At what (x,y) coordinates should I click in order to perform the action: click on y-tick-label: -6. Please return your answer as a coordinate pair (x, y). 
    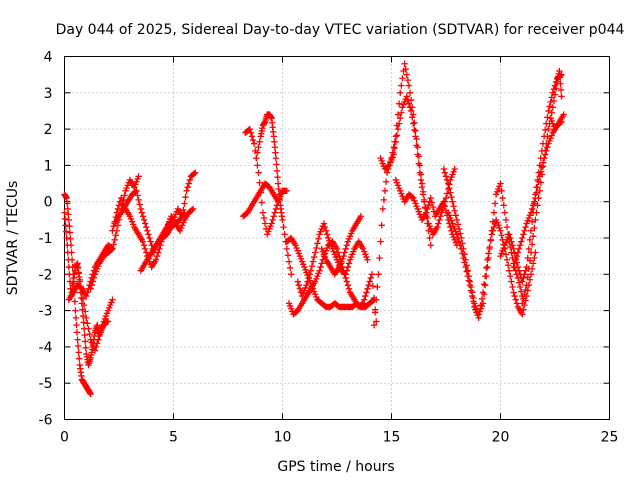
    Looking at the image, I should click on (46, 421).